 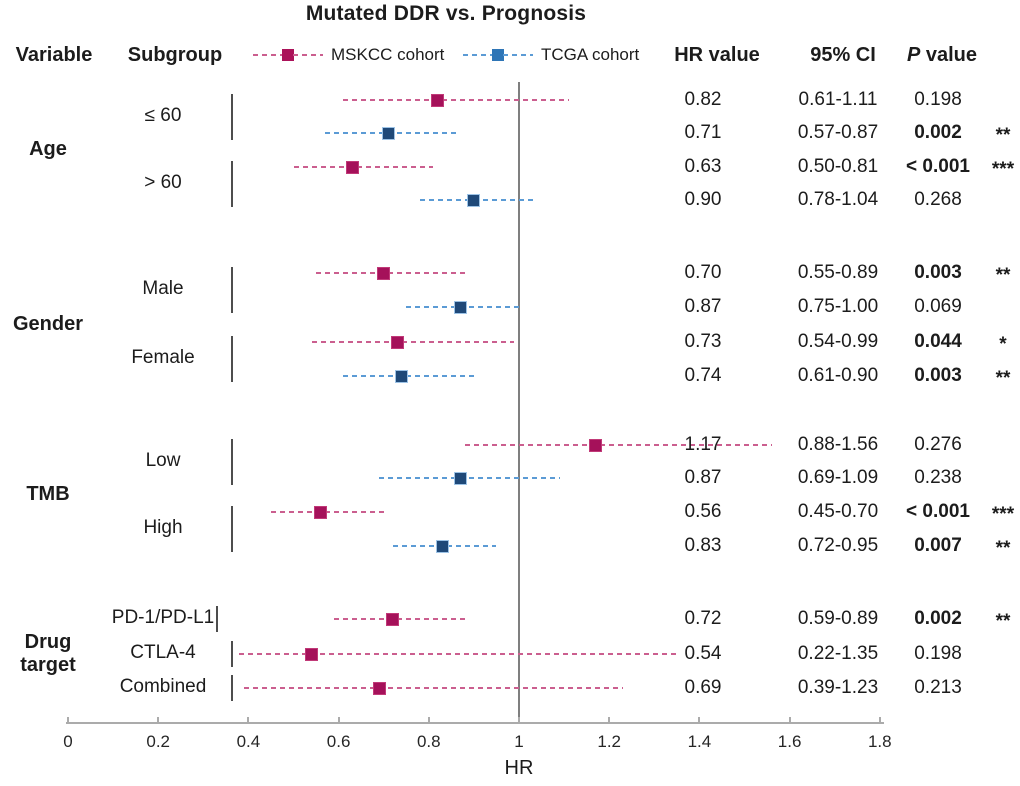 I want to click on hr-value: 0.54, so click(x=703, y=653).